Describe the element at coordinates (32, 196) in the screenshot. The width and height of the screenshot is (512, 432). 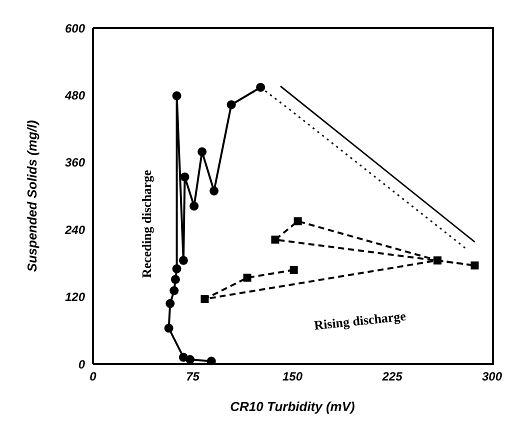
I see `y-axis-title: Suspended Solids (mg/l)` at that location.